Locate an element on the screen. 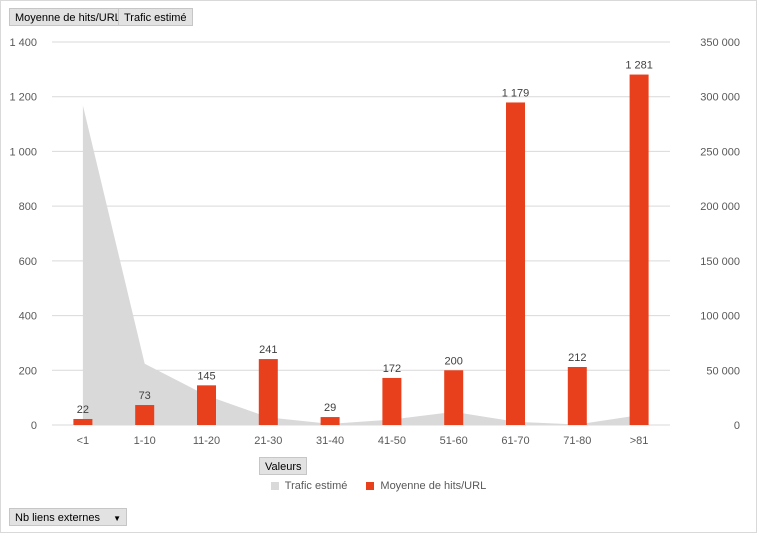 This screenshot has width=757, height=533. legend-label-trafic: Trafic estimé is located at coordinates (316, 486).